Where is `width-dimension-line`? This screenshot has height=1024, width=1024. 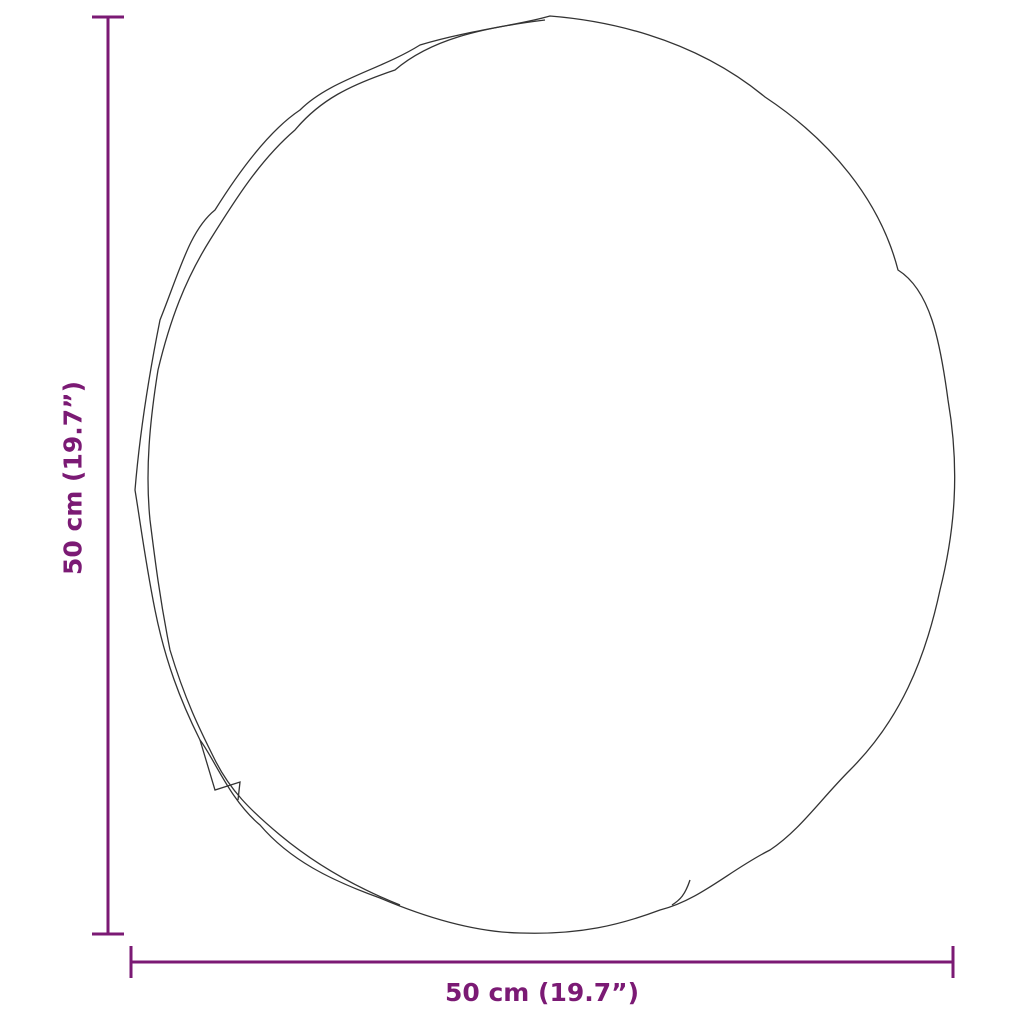
width-dimension-line is located at coordinates (542, 962).